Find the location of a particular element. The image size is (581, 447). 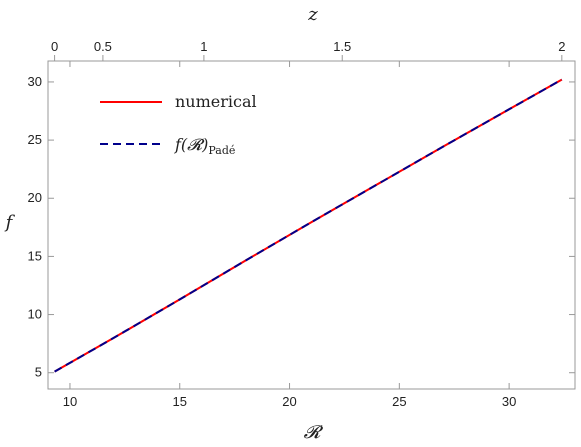

legend-label-pade-main: f(𝓡) is located at coordinates (191, 144).